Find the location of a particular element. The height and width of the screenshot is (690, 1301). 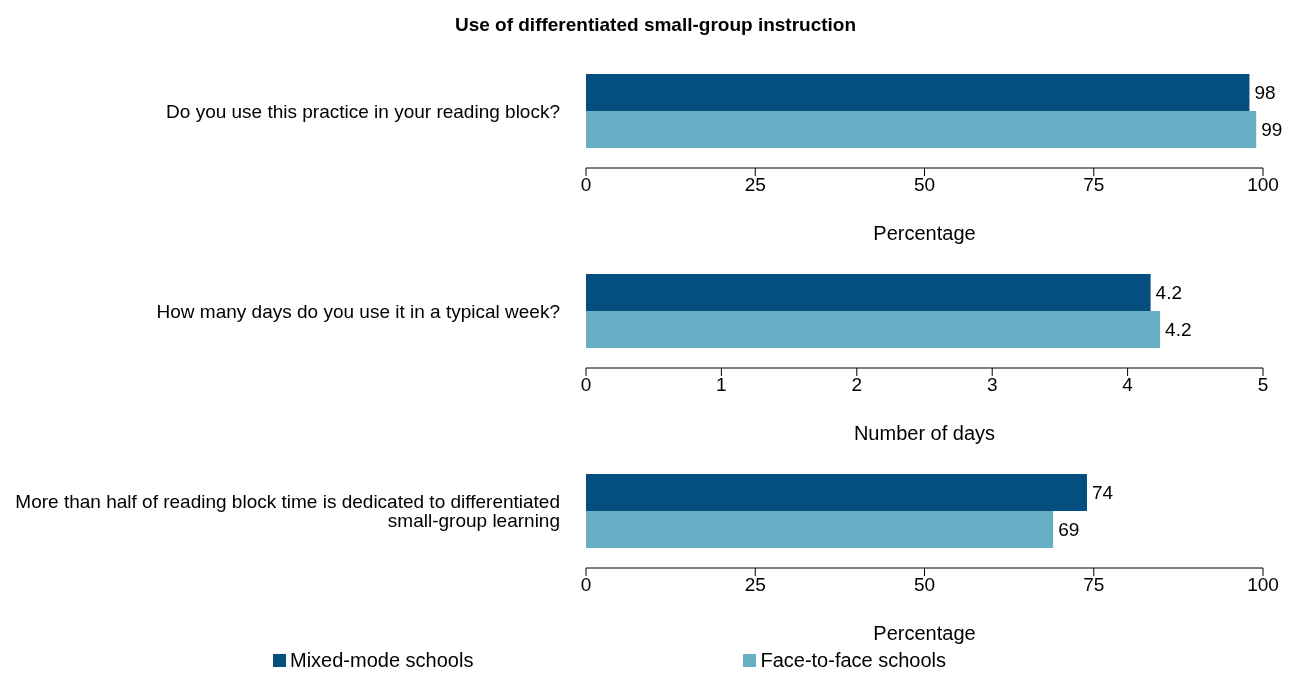

legend-label: Mixed-mode schools is located at coordinates (382, 660).